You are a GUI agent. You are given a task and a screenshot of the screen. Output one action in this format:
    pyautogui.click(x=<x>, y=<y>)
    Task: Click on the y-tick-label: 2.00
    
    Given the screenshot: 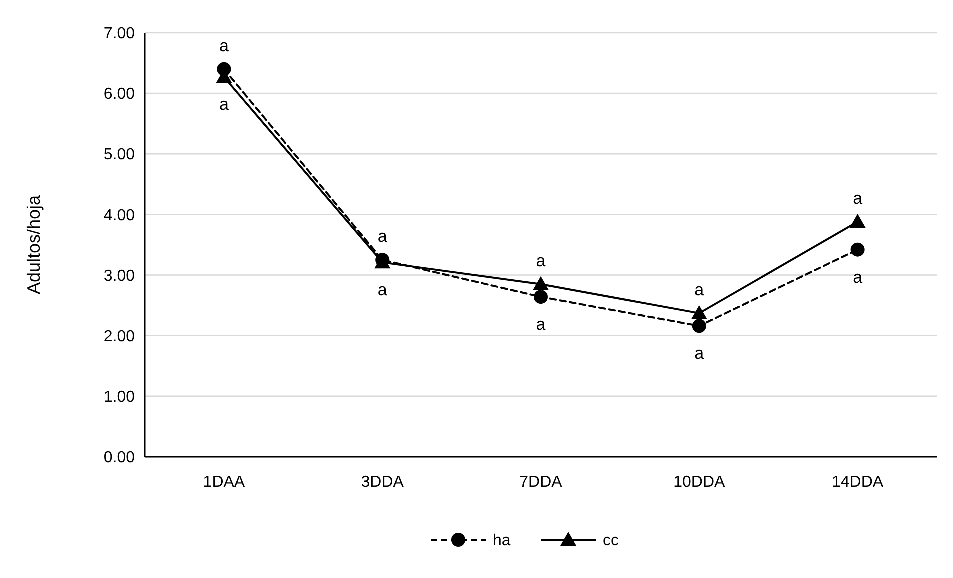 What is the action you would take?
    pyautogui.click(x=120, y=337)
    